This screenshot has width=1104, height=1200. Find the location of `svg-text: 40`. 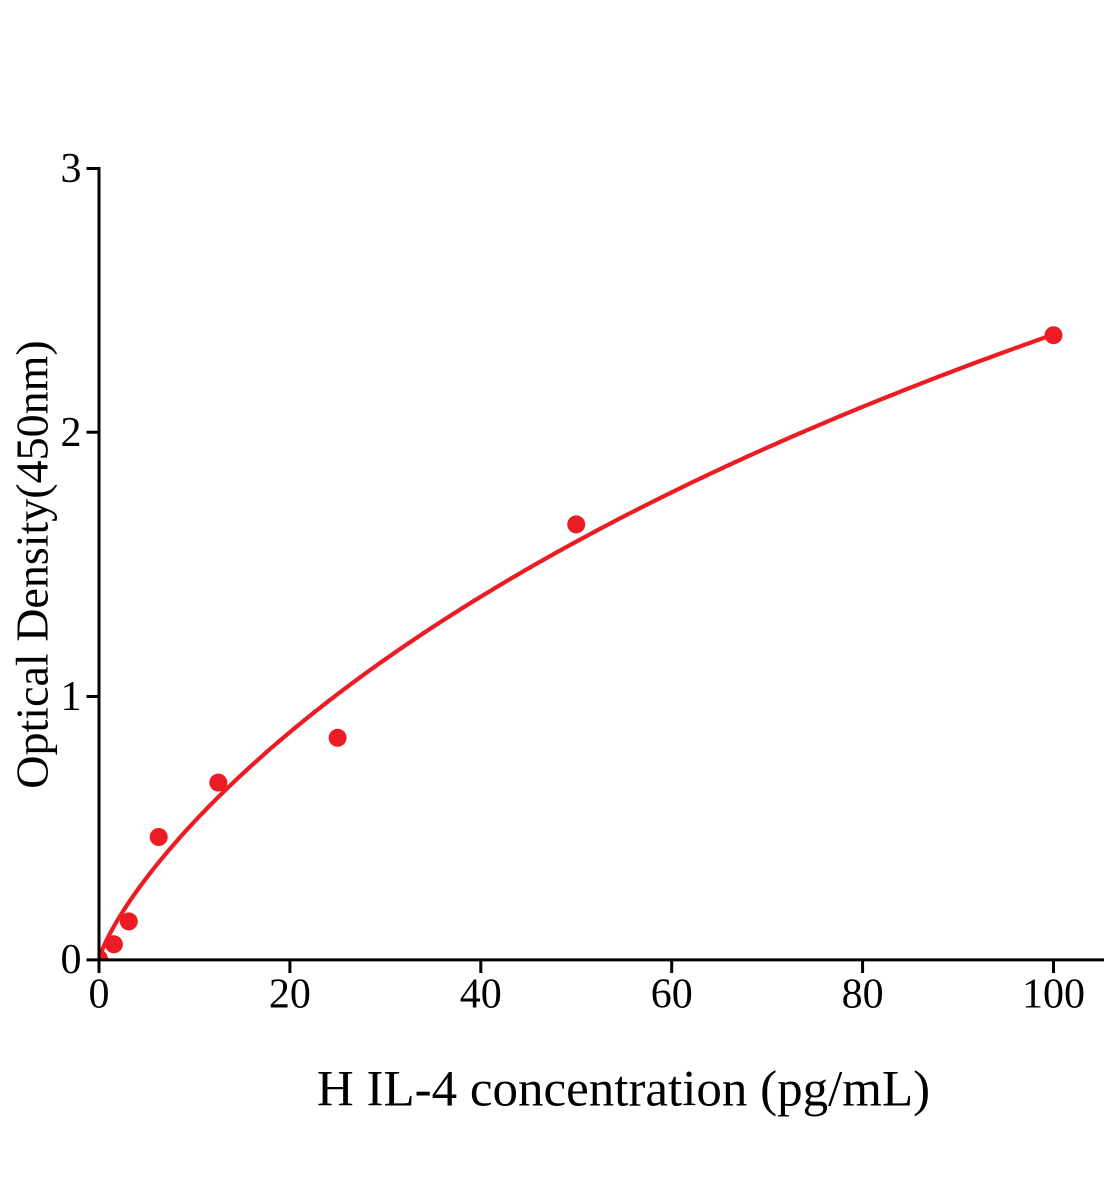

svg-text: 40 is located at coordinates (481, 994).